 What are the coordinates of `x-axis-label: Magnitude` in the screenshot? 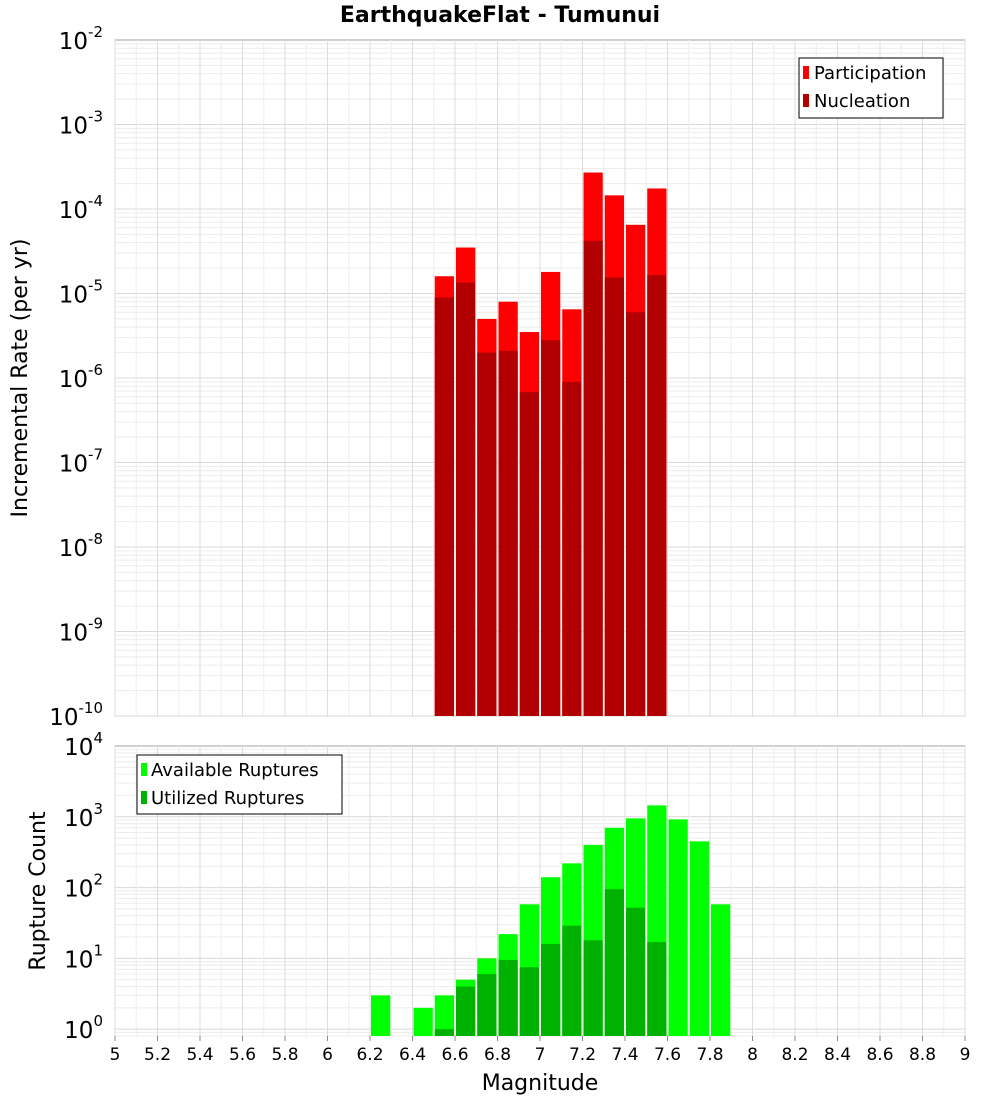 It's located at (540, 1083).